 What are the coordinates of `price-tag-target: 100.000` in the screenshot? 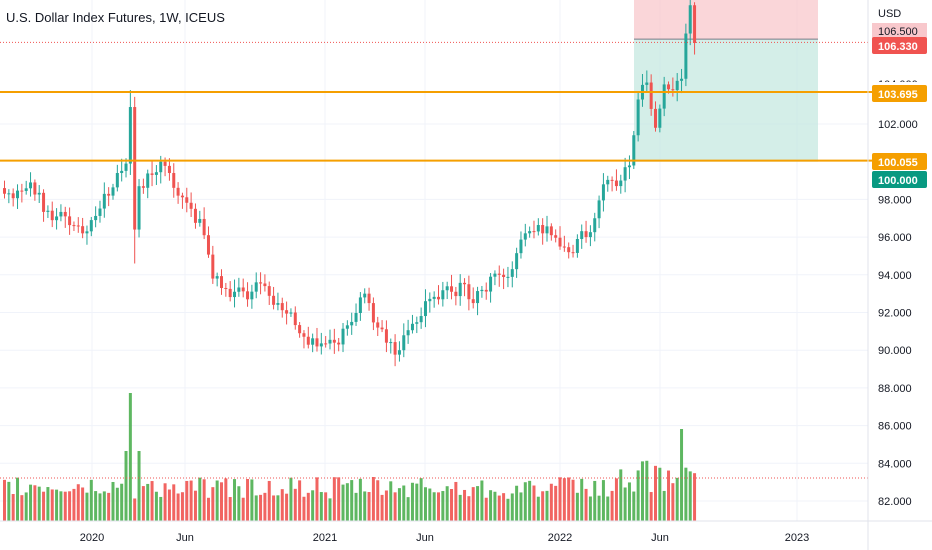 It's located at (899, 179).